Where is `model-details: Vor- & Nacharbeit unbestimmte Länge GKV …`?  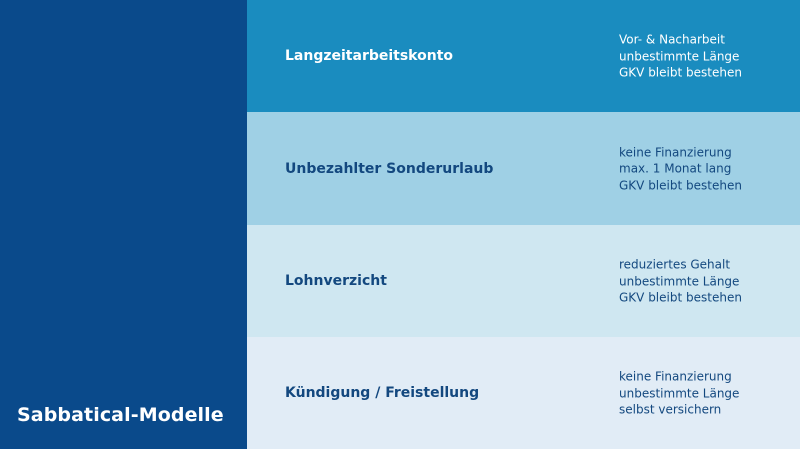
model-details: Vor- & Nacharbeit unbestimmte Länge GKV … is located at coordinates (680, 56).